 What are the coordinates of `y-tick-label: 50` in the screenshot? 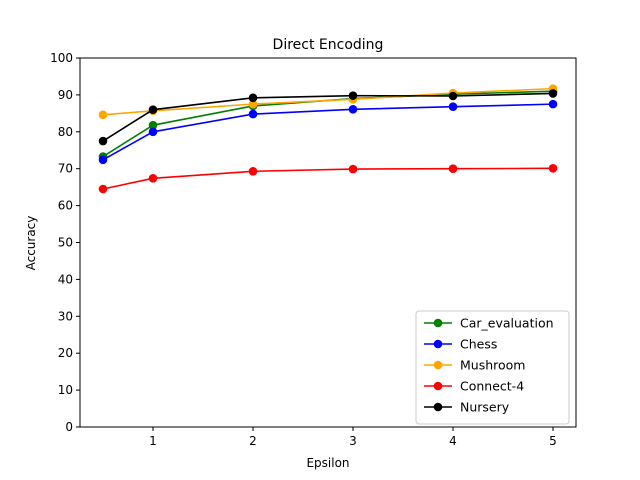 It's located at (65, 243).